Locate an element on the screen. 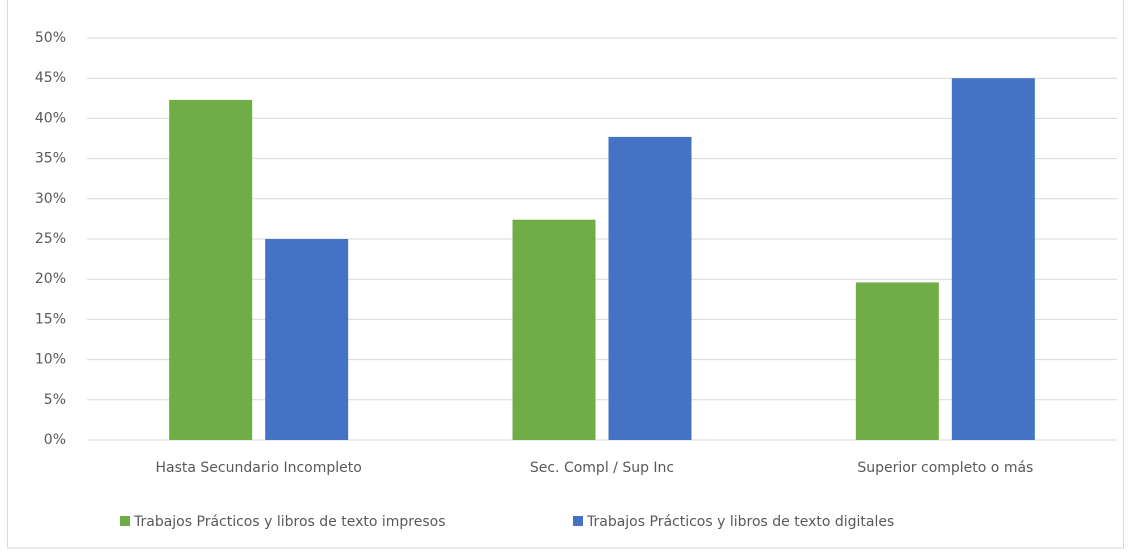 The image size is (1131, 556). y-tick-label: 10% is located at coordinates (50, 360).